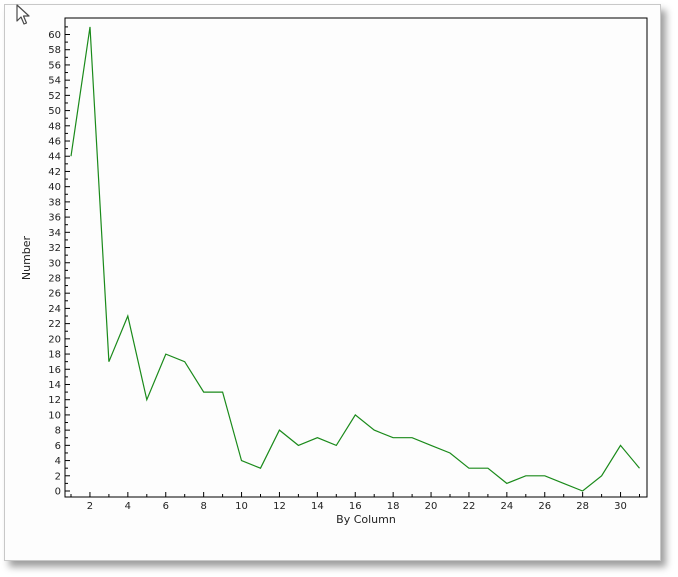 This screenshot has height=577, width=678. Describe the element at coordinates (54, 415) in the screenshot. I see `y-tick-label: 10` at that location.